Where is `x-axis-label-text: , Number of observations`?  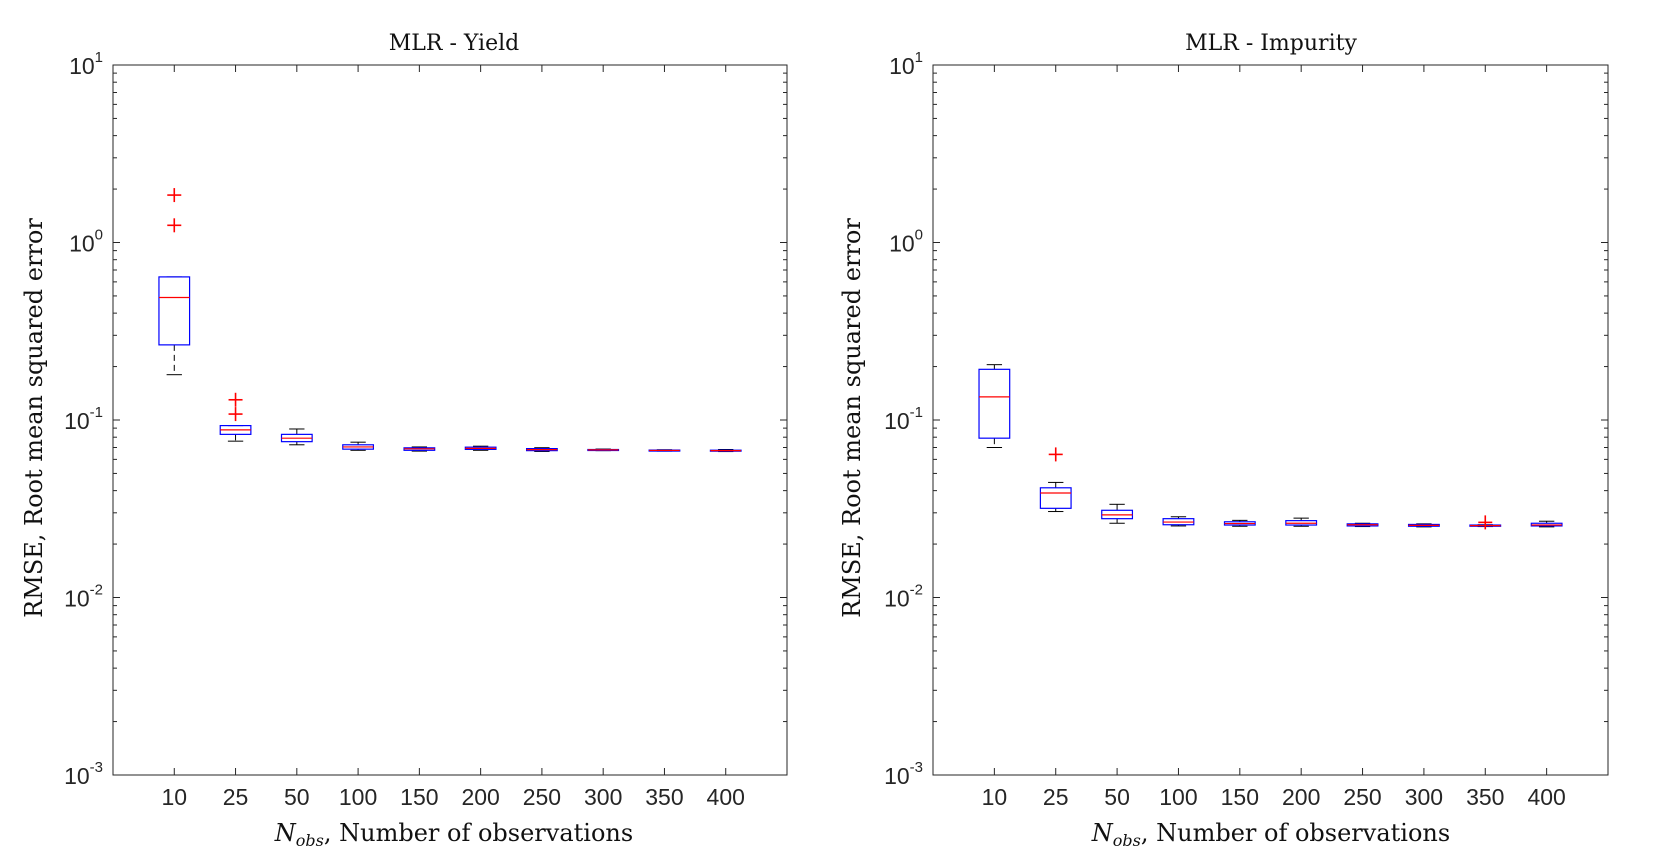 x-axis-label-text: , Number of observations is located at coordinates (478, 833).